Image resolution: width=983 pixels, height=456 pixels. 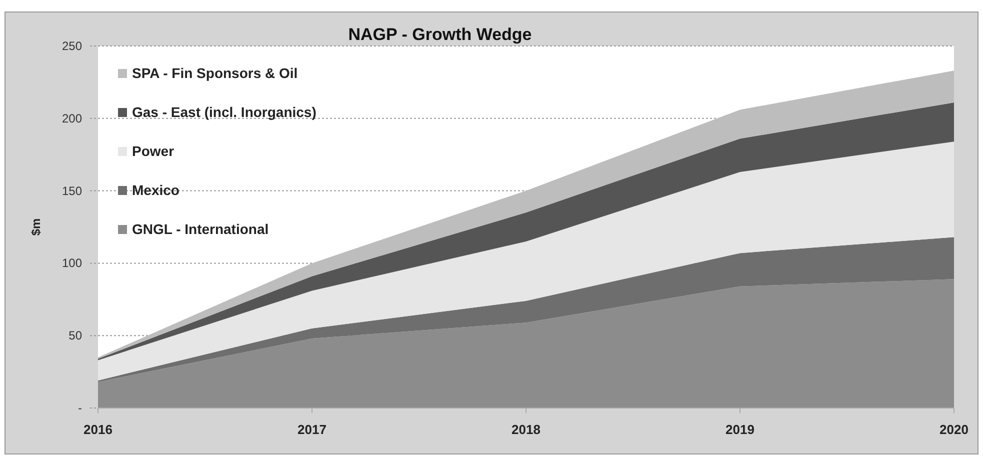 What do you see at coordinates (80, 408) in the screenshot?
I see `y-tick-label: -` at bounding box center [80, 408].